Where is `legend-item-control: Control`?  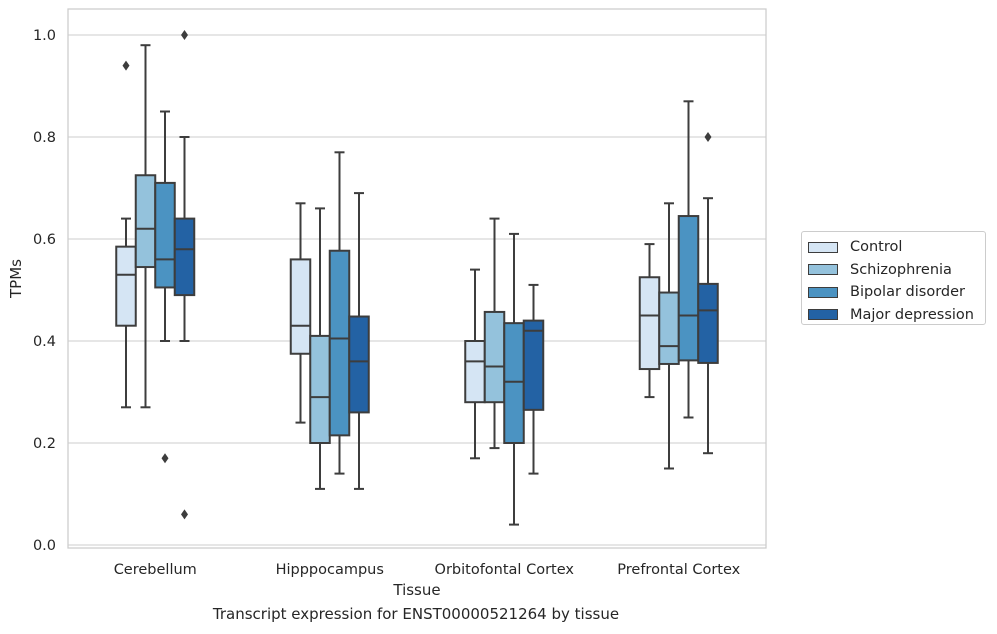
legend-item-control: Control is located at coordinates (896, 247).